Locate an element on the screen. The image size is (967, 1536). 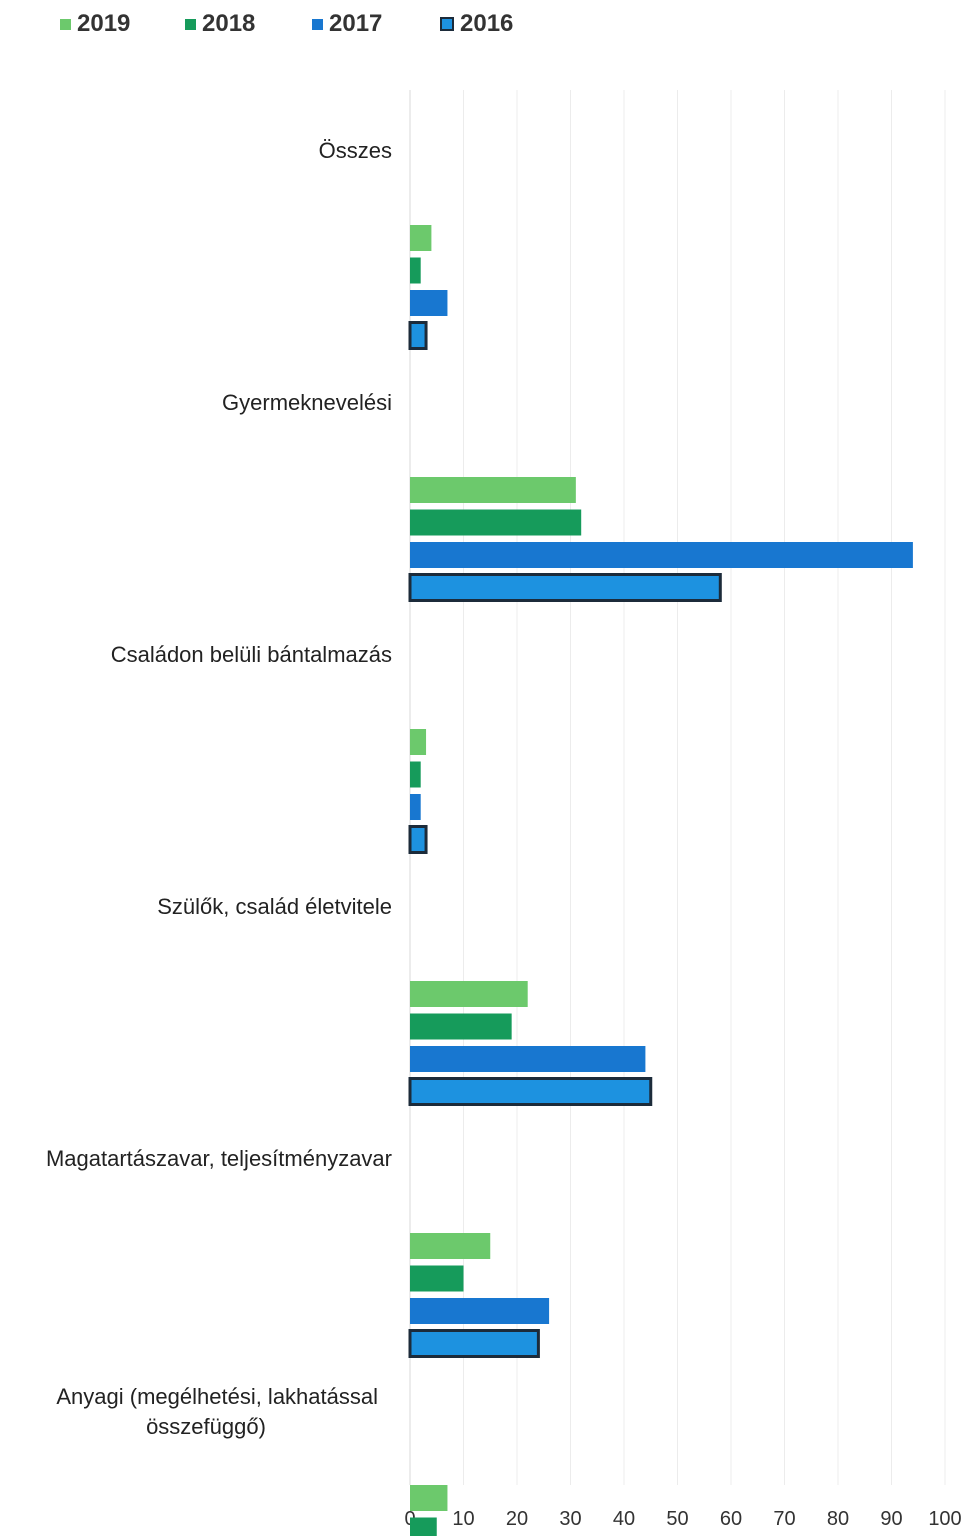
x-tick-label: 60 is located at coordinates (731, 1519).